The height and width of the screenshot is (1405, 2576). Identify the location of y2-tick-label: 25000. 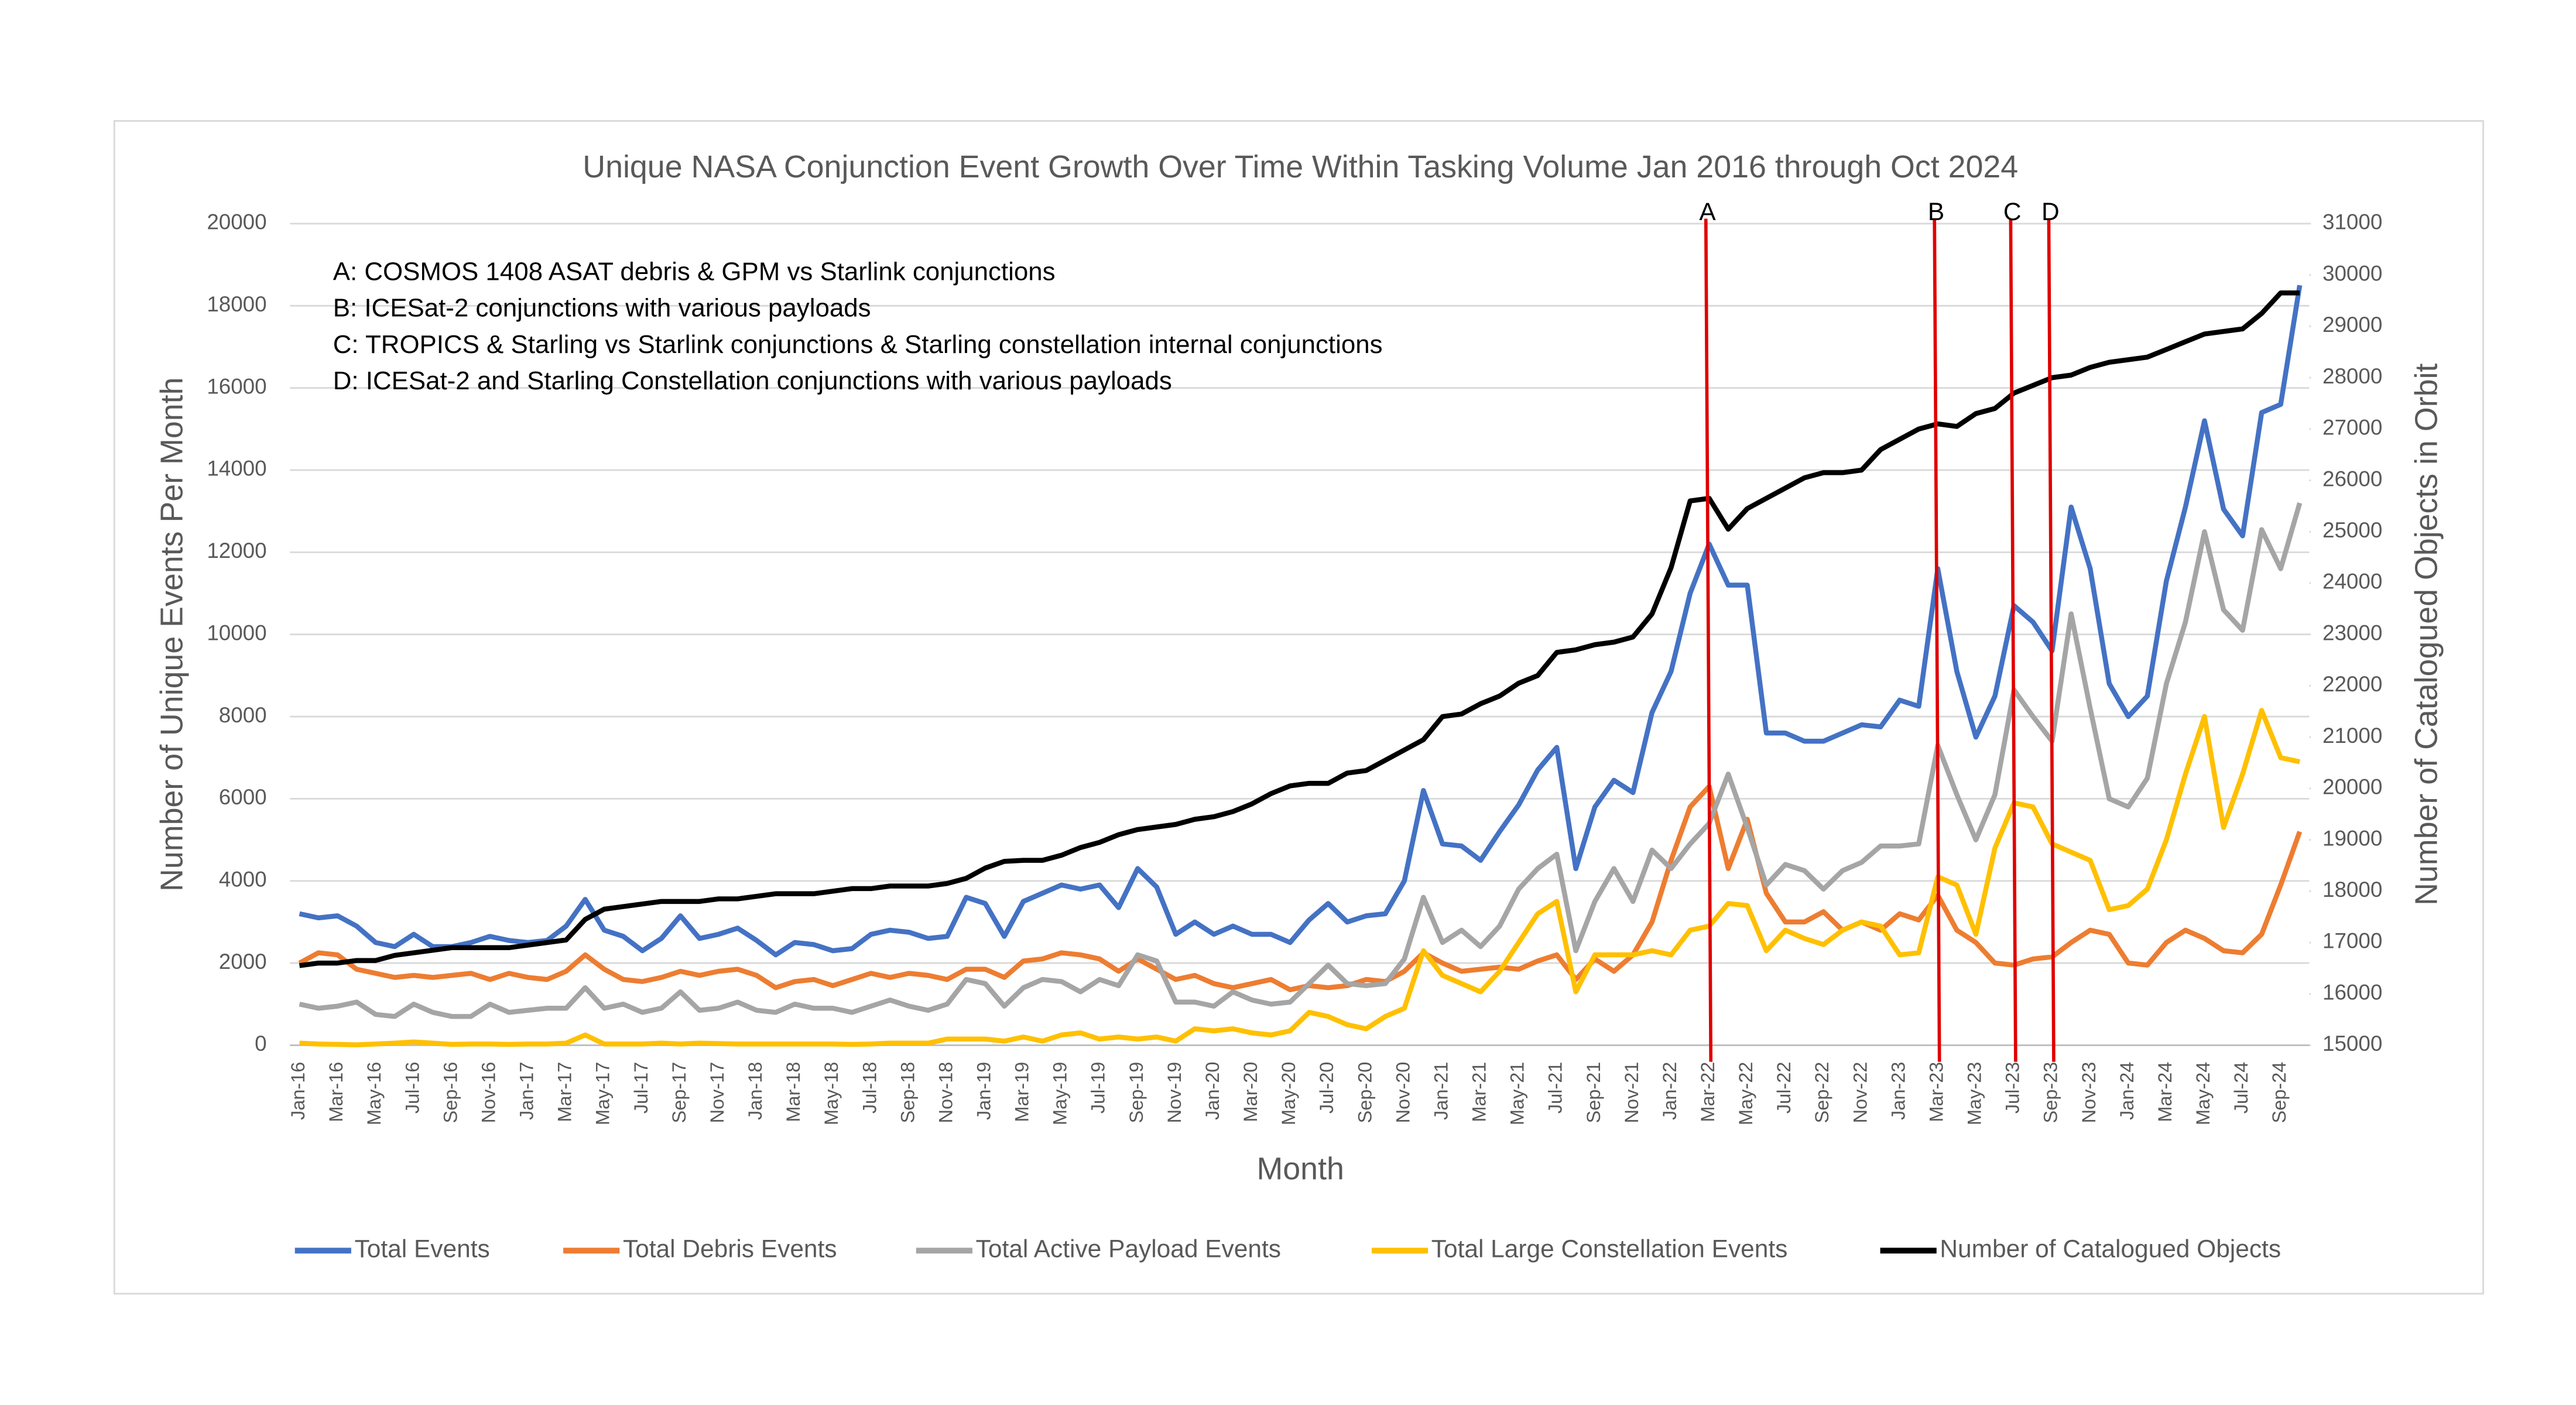
(2352, 530).